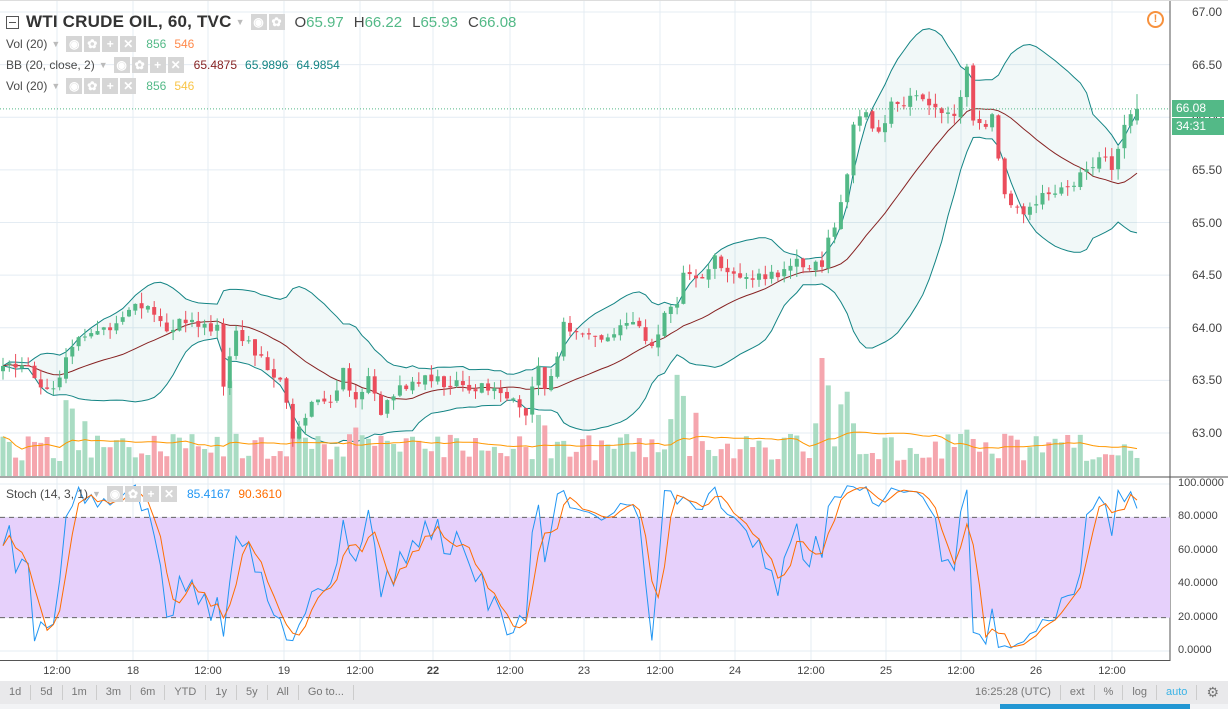  I want to click on time-tick-label: 19, so click(284, 671).